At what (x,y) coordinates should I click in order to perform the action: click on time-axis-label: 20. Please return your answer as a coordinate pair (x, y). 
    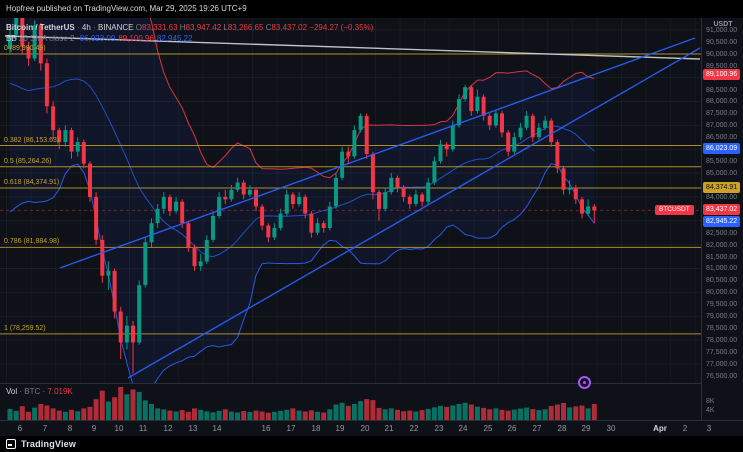
    Looking at the image, I should click on (365, 428).